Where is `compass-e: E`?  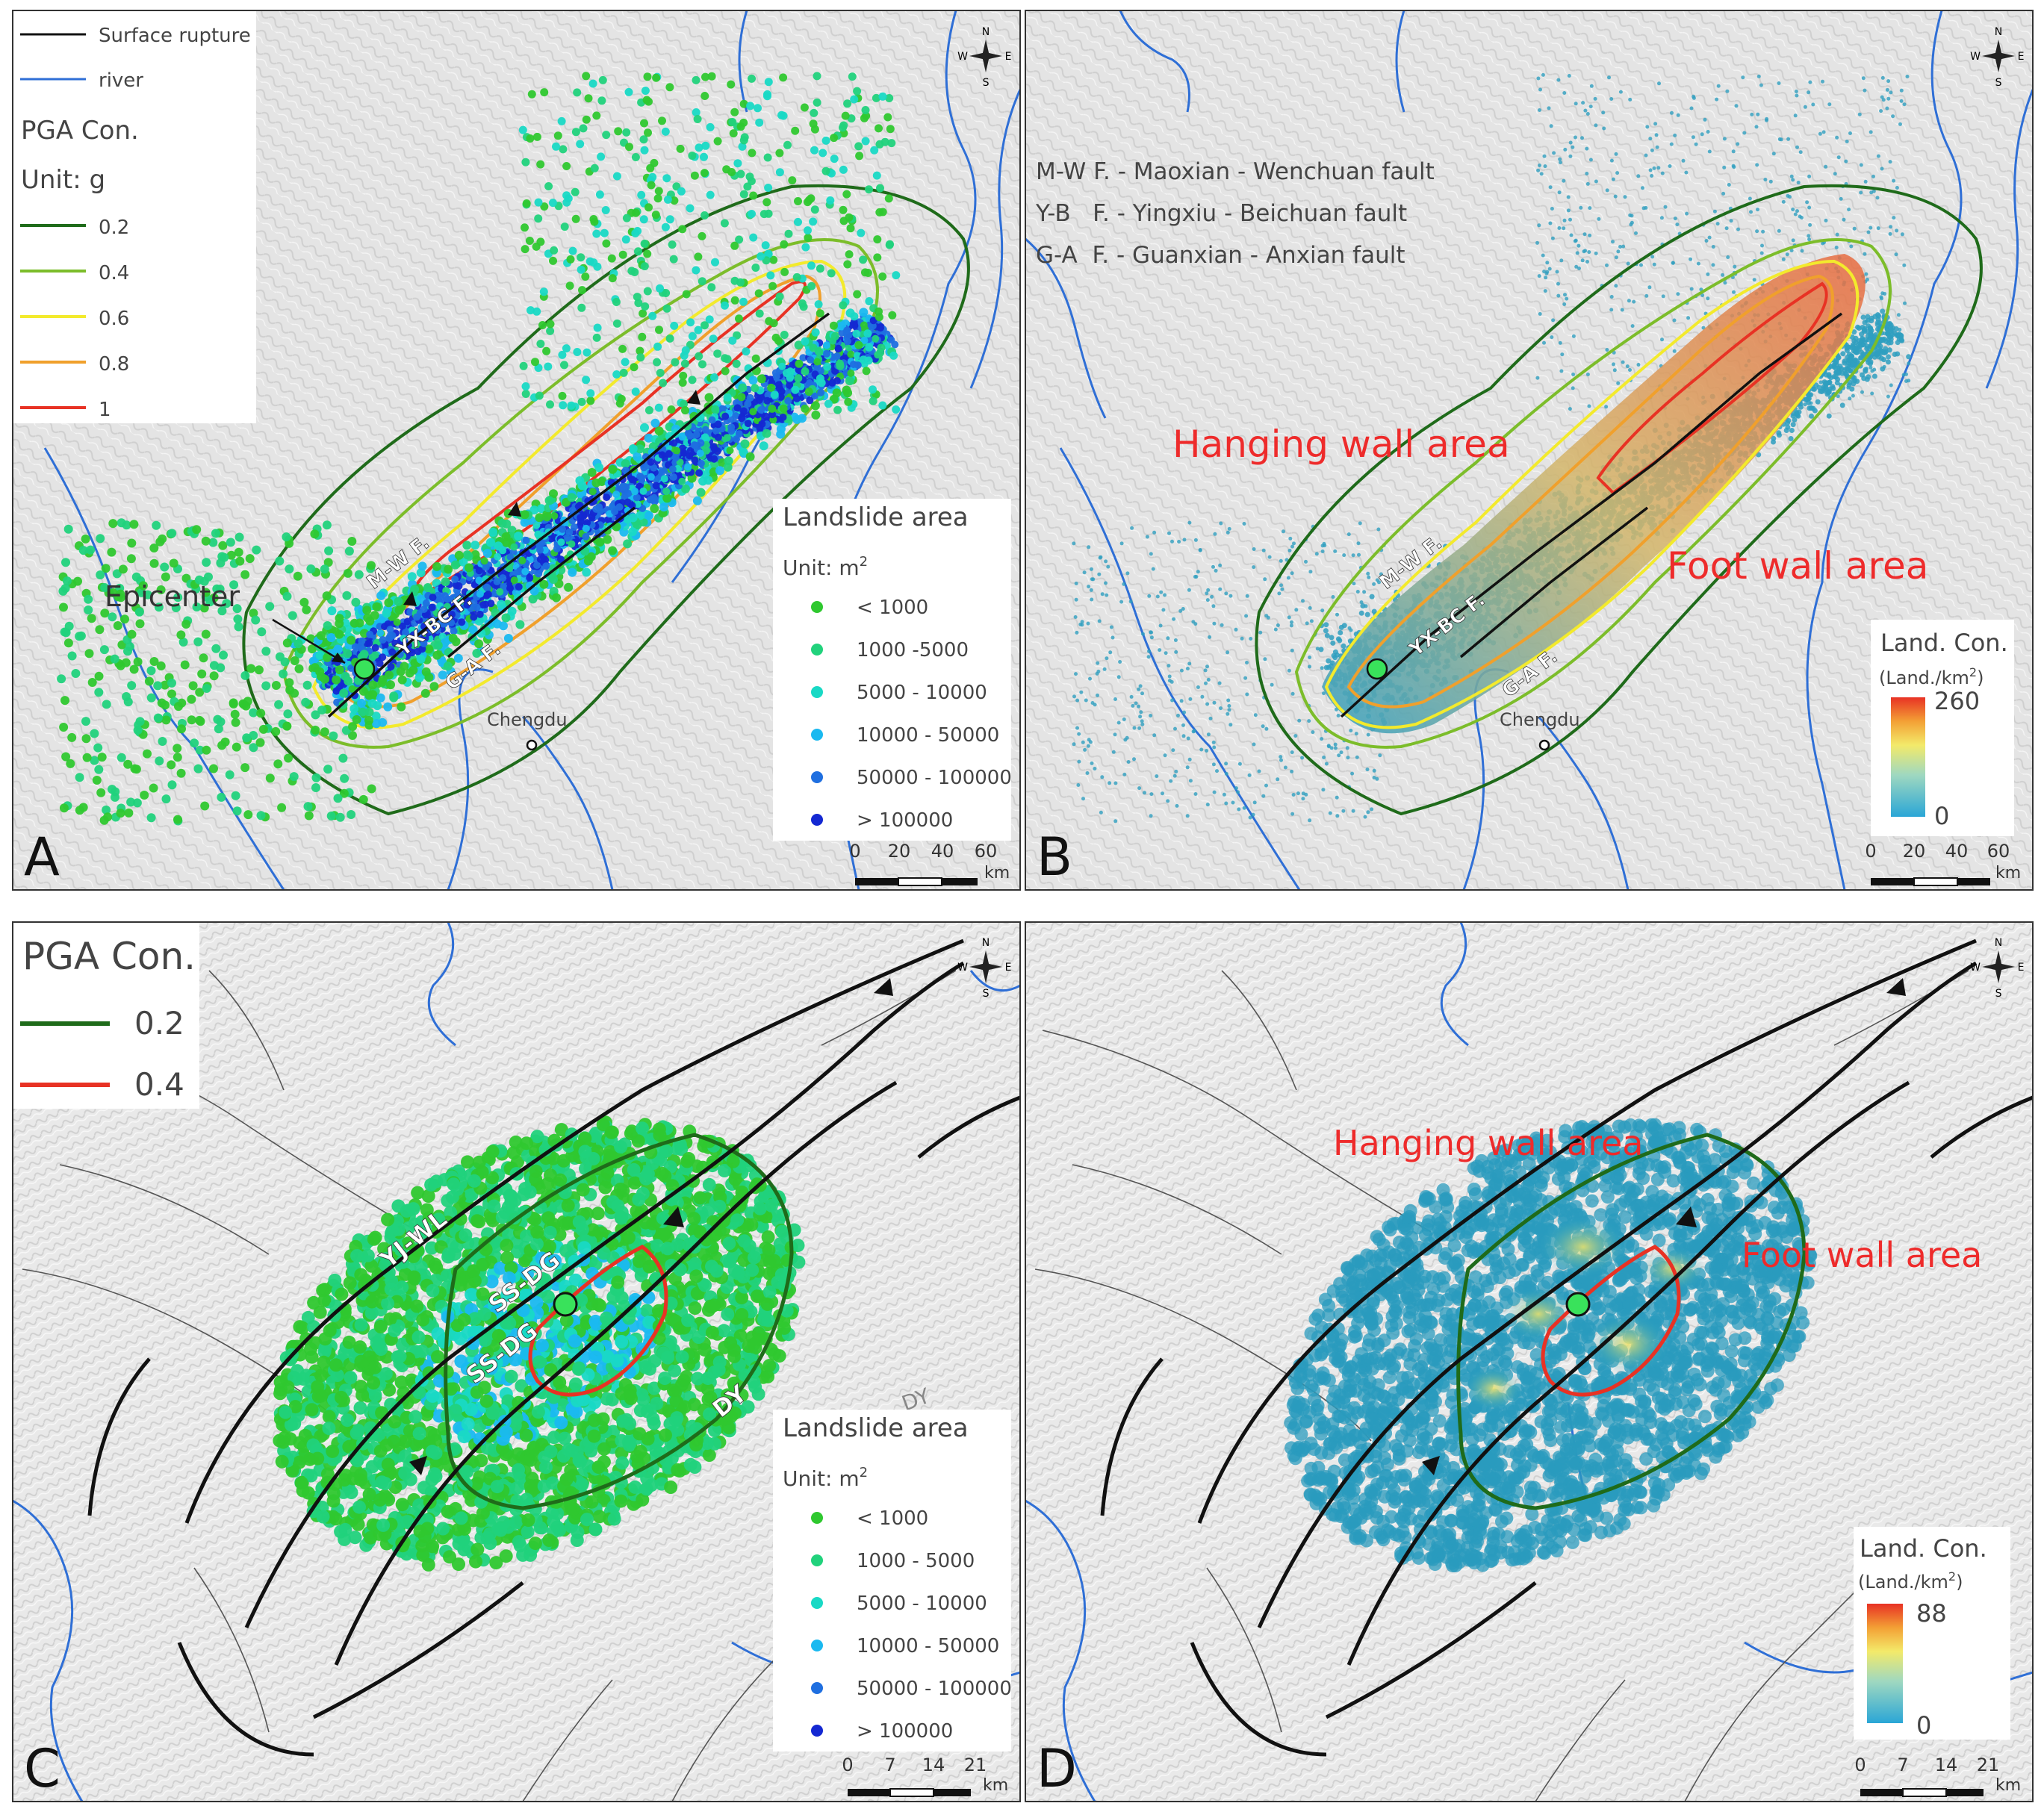
compass-e: E is located at coordinates (1008, 57).